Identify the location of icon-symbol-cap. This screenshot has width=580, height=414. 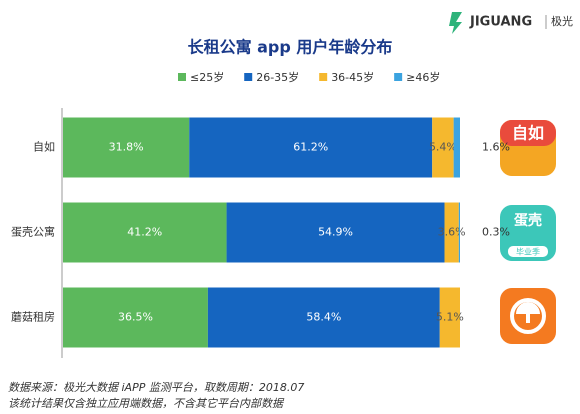
(528, 308).